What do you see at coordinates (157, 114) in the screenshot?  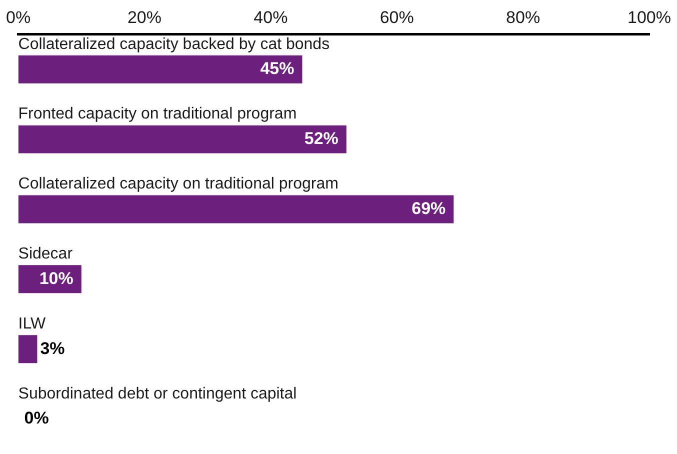 I see `y-tick-label: Fronted capacity on traditional program` at bounding box center [157, 114].